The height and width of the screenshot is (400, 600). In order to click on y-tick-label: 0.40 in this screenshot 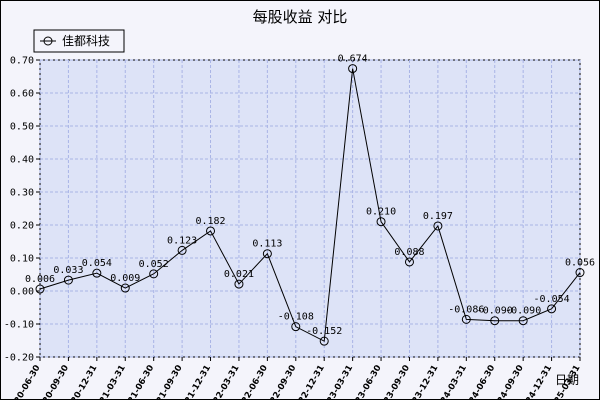, I will do `click(22, 160)`.